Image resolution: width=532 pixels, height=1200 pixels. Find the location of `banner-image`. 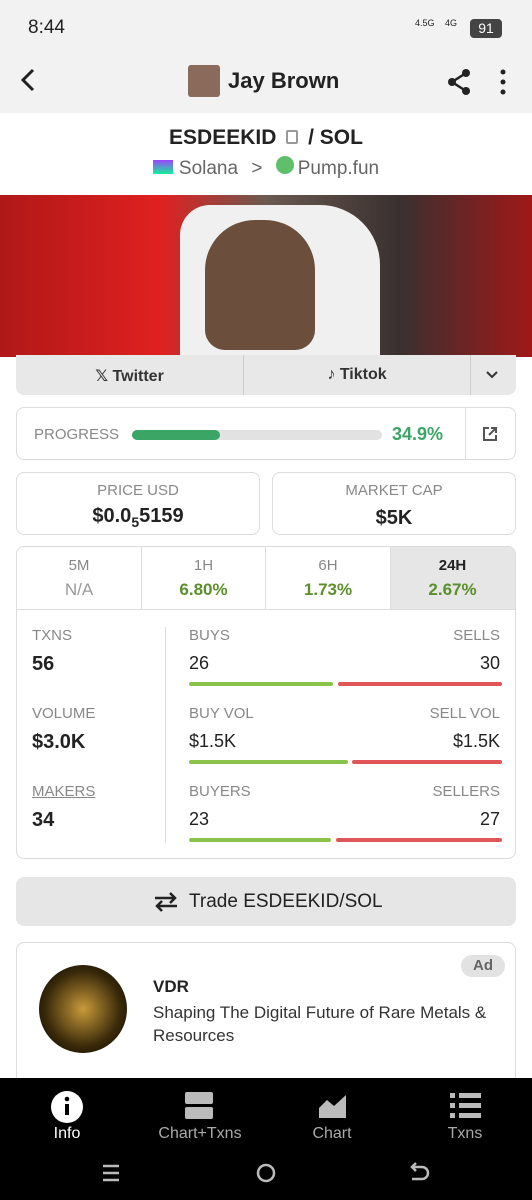

banner-image is located at coordinates (266, 276).